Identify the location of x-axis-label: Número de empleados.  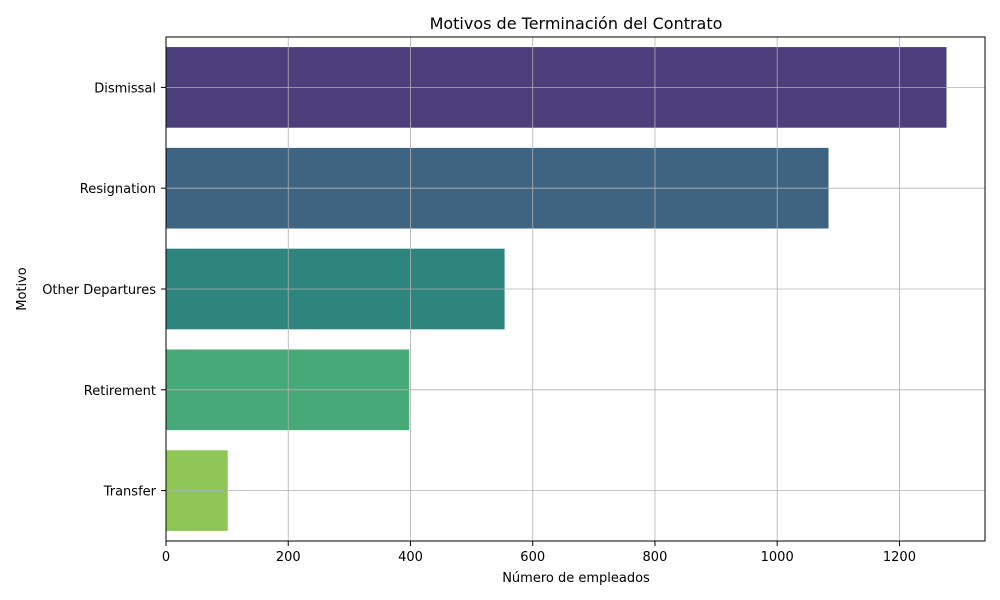
(576, 578).